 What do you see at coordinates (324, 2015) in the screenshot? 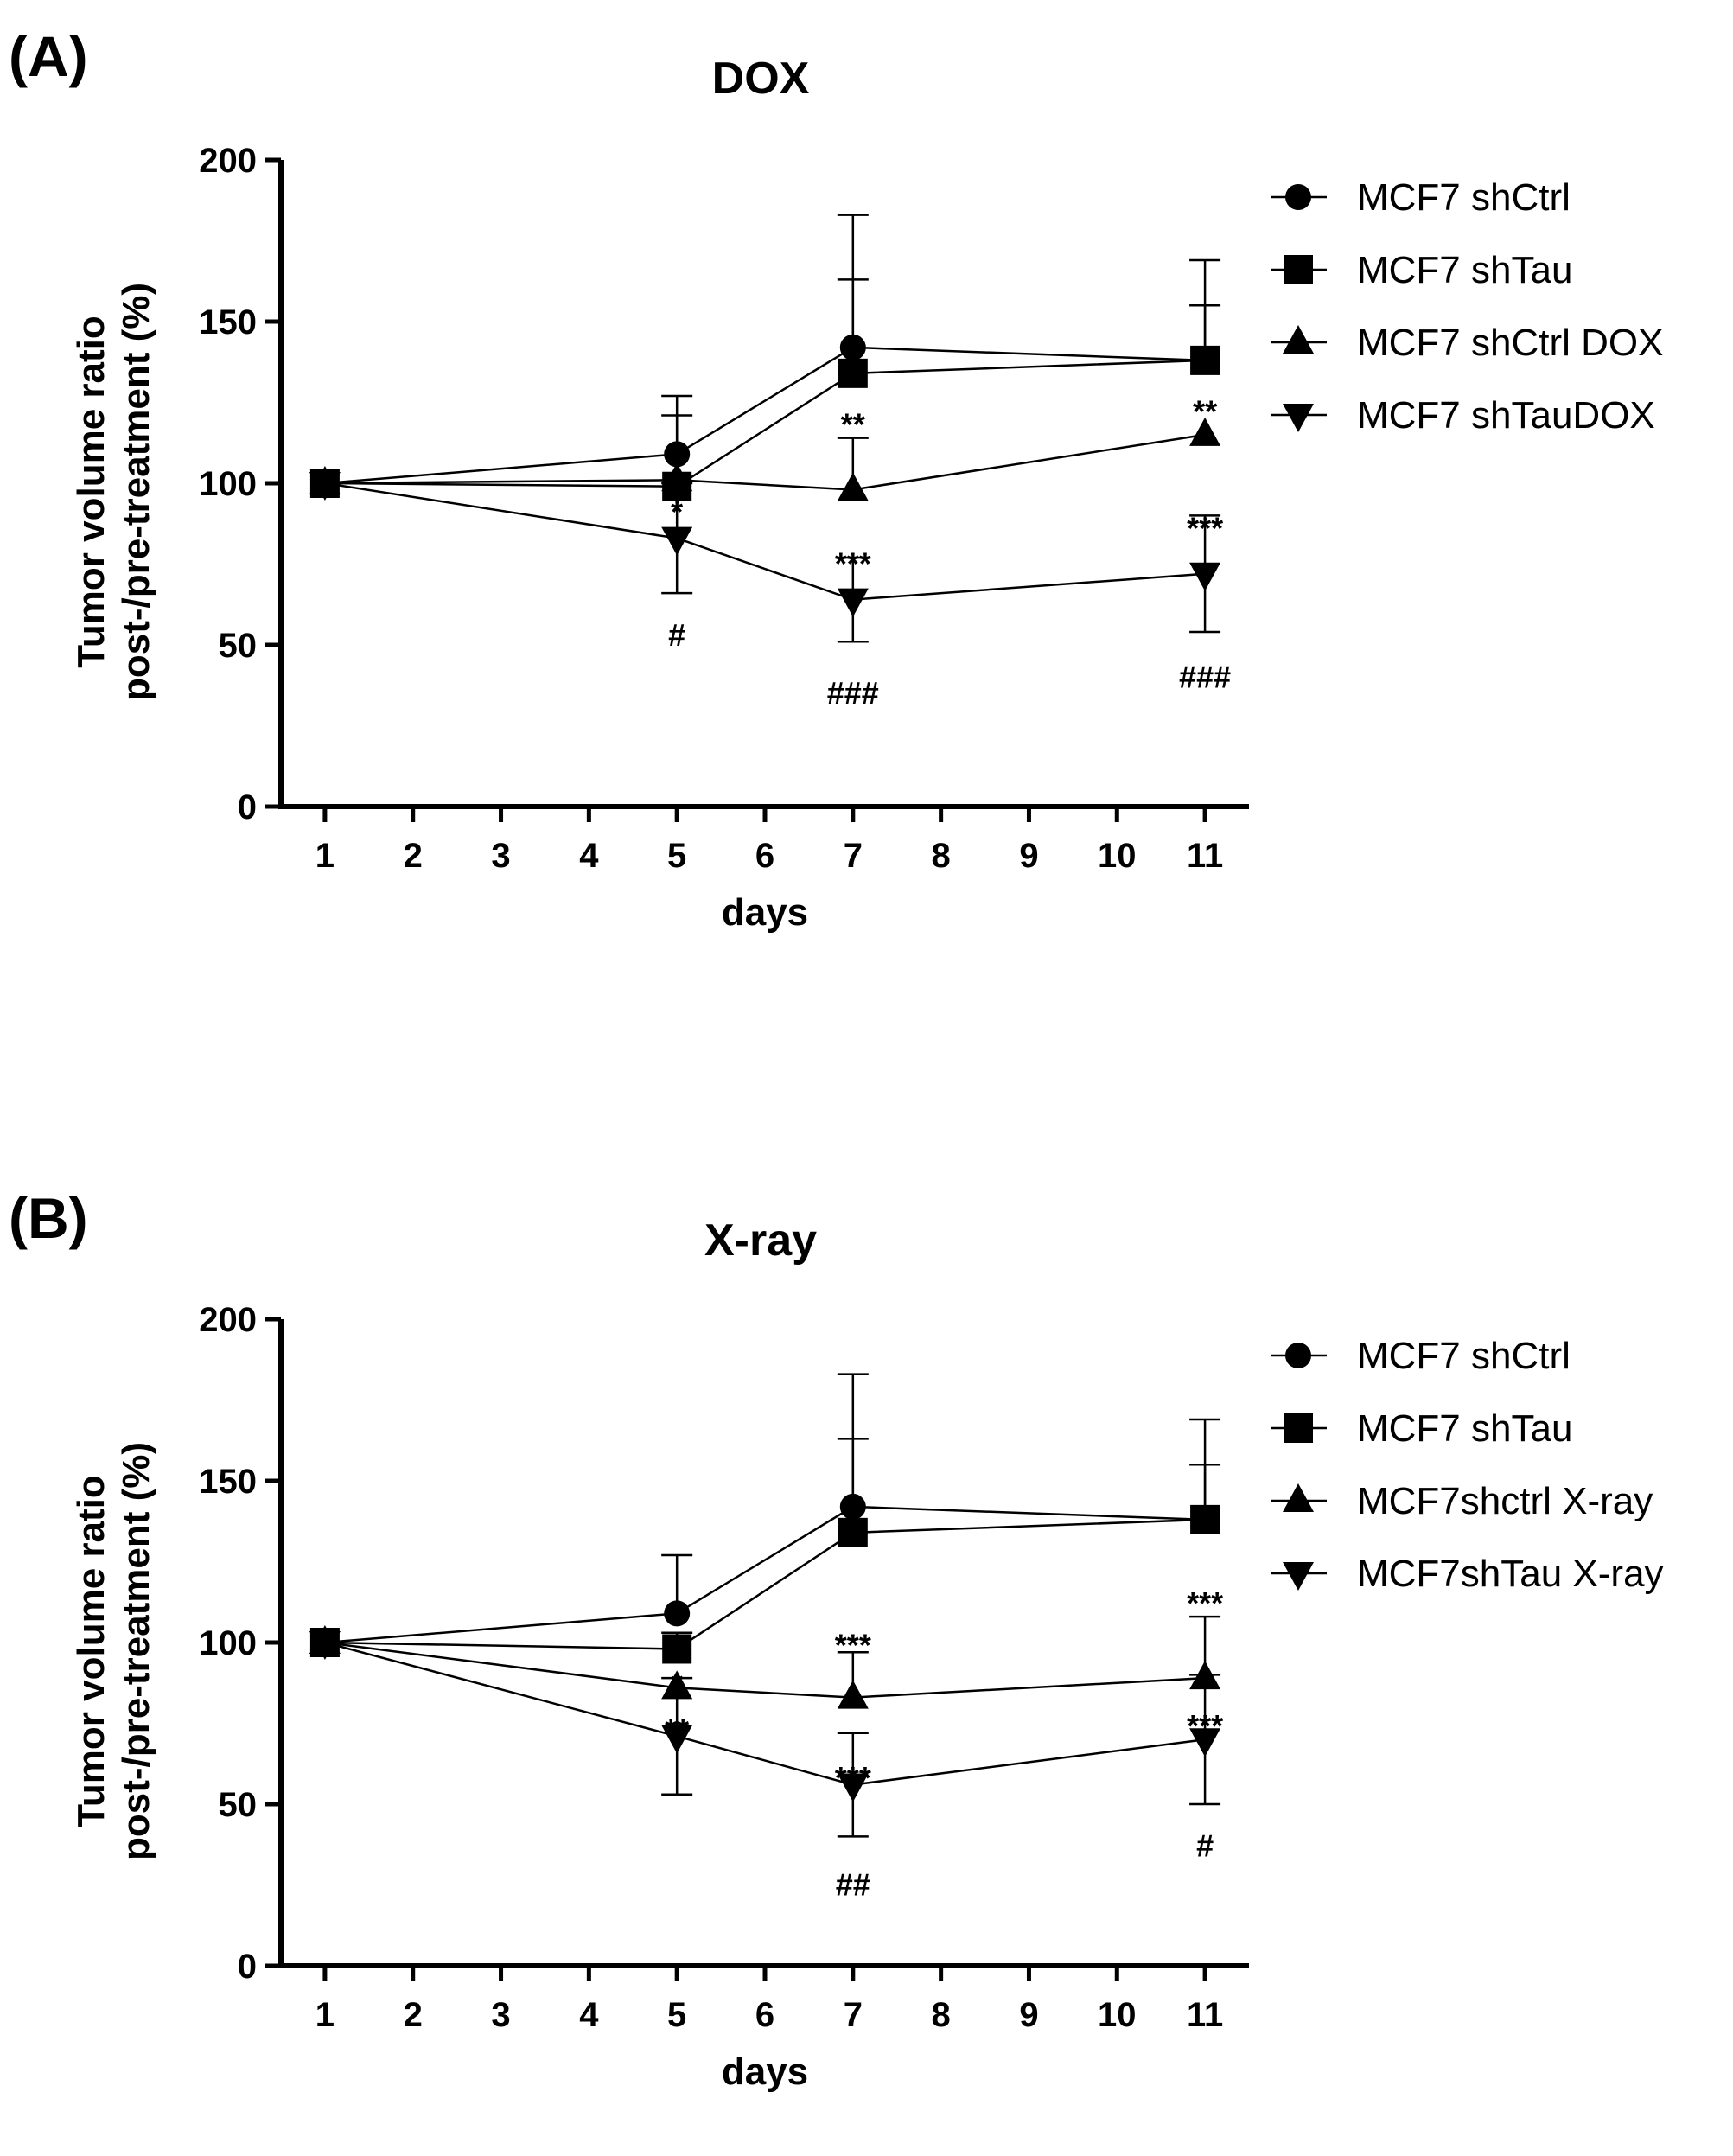
I see `x-tick-label: 1` at bounding box center [324, 2015].